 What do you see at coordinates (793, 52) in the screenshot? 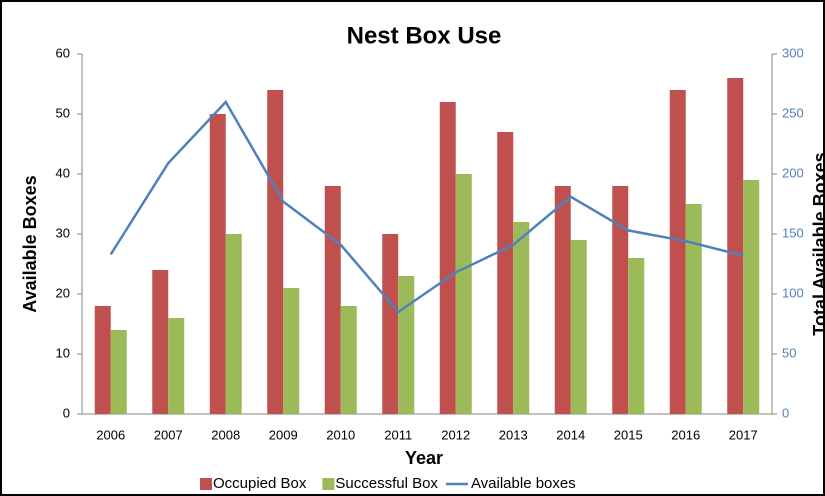
I see `y2-tick-label: 300` at bounding box center [793, 52].